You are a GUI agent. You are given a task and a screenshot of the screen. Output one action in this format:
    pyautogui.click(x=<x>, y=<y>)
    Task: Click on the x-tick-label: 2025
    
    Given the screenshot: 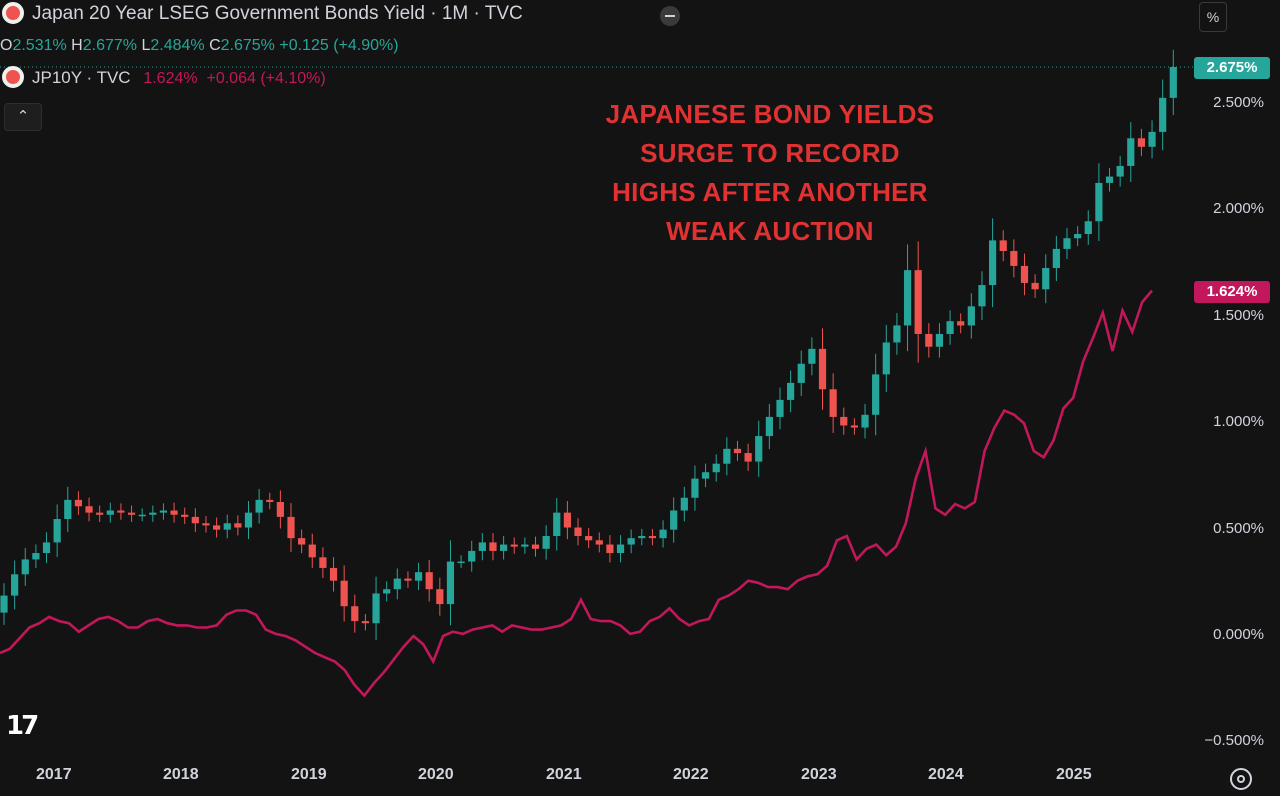 What is the action you would take?
    pyautogui.click(x=1074, y=774)
    